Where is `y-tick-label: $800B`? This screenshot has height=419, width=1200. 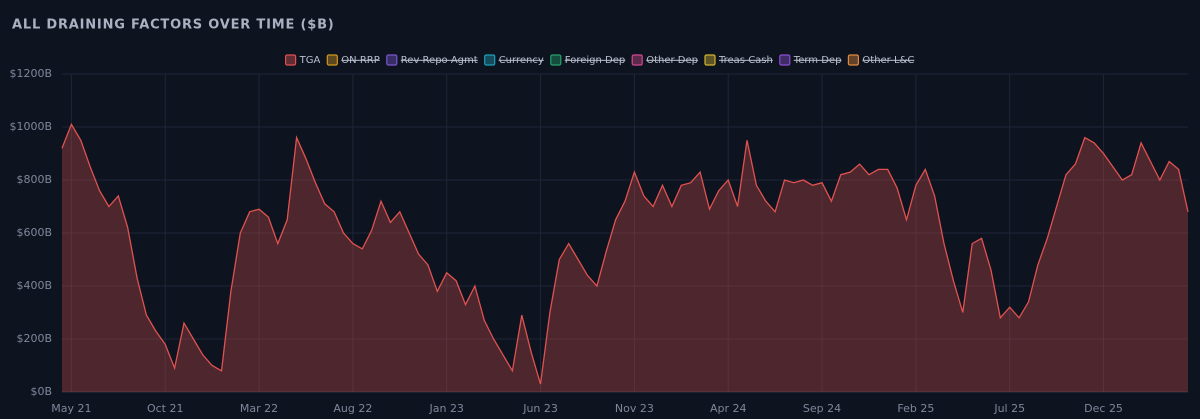
y-tick-label: $800B is located at coordinates (34, 179).